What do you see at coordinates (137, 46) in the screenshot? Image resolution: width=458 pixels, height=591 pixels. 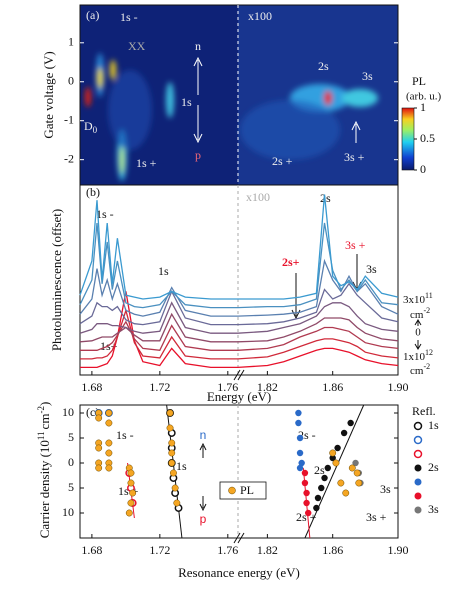 I see `annotation: XX` at bounding box center [137, 46].